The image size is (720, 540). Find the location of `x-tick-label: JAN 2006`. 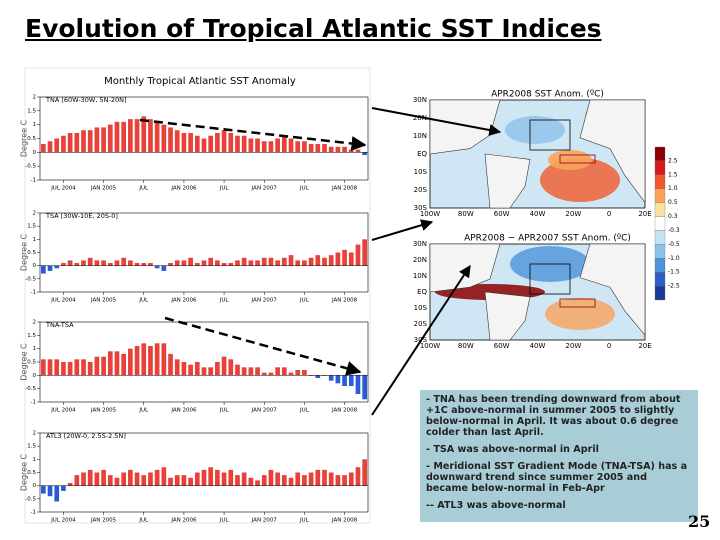

x-tick-label: JAN 2006 is located at coordinates (183, 521).